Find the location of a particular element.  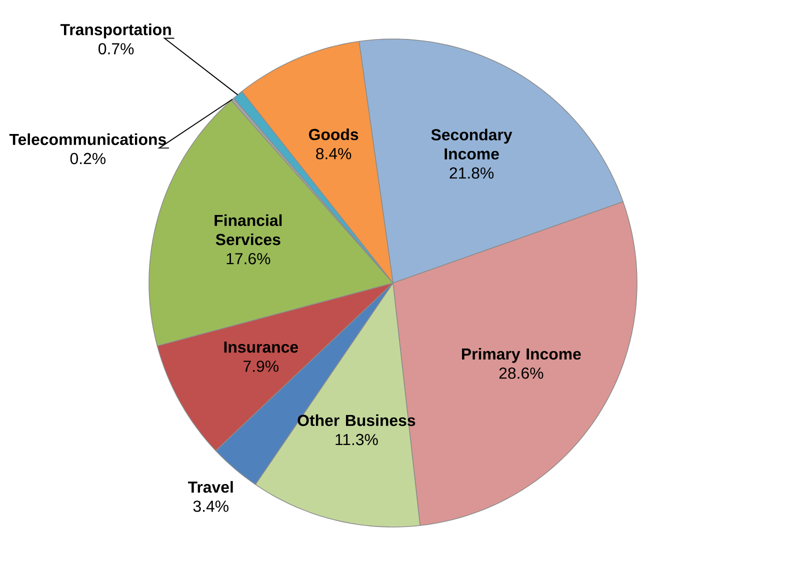

slice-label: Insurance is located at coordinates (261, 347).